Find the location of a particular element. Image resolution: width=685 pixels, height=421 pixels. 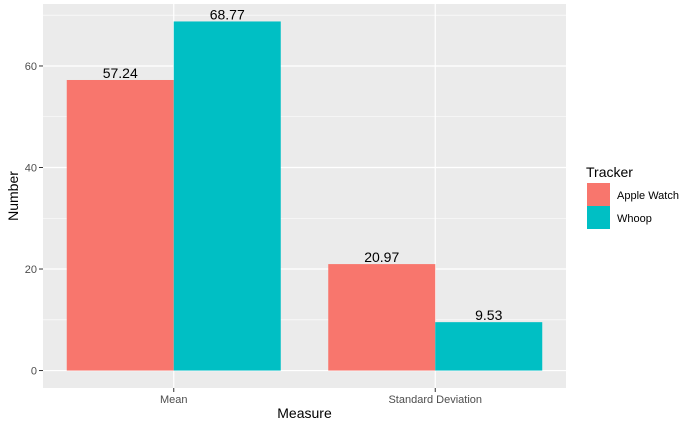

y-axis-title: Number is located at coordinates (13, 196).